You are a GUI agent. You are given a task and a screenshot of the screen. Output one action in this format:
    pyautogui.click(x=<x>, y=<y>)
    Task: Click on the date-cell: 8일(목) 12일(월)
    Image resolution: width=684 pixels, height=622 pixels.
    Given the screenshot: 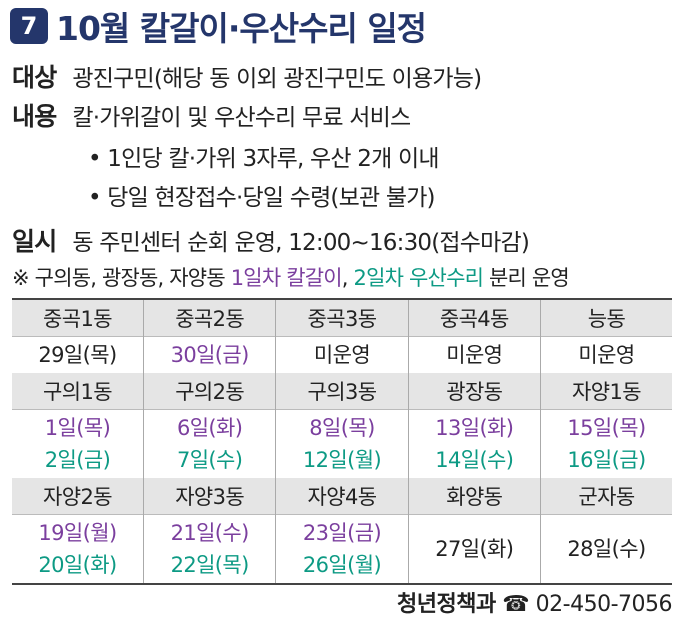 What is the action you would take?
    pyautogui.click(x=342, y=443)
    